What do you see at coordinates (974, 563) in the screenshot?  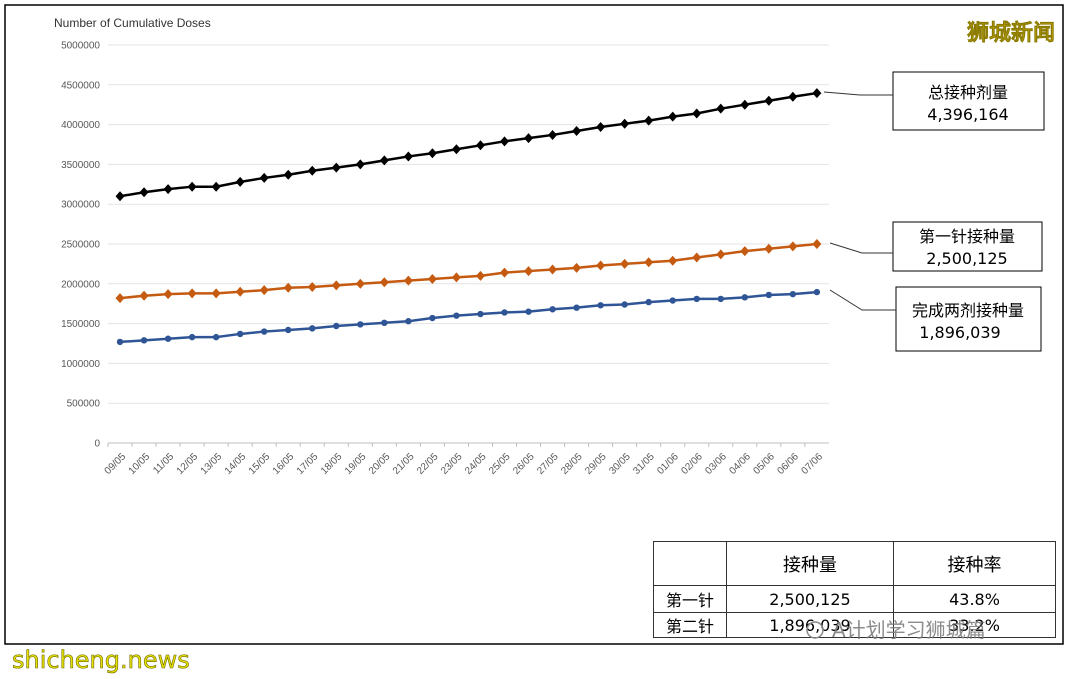 I see `table-header: 接种率` at bounding box center [974, 563].